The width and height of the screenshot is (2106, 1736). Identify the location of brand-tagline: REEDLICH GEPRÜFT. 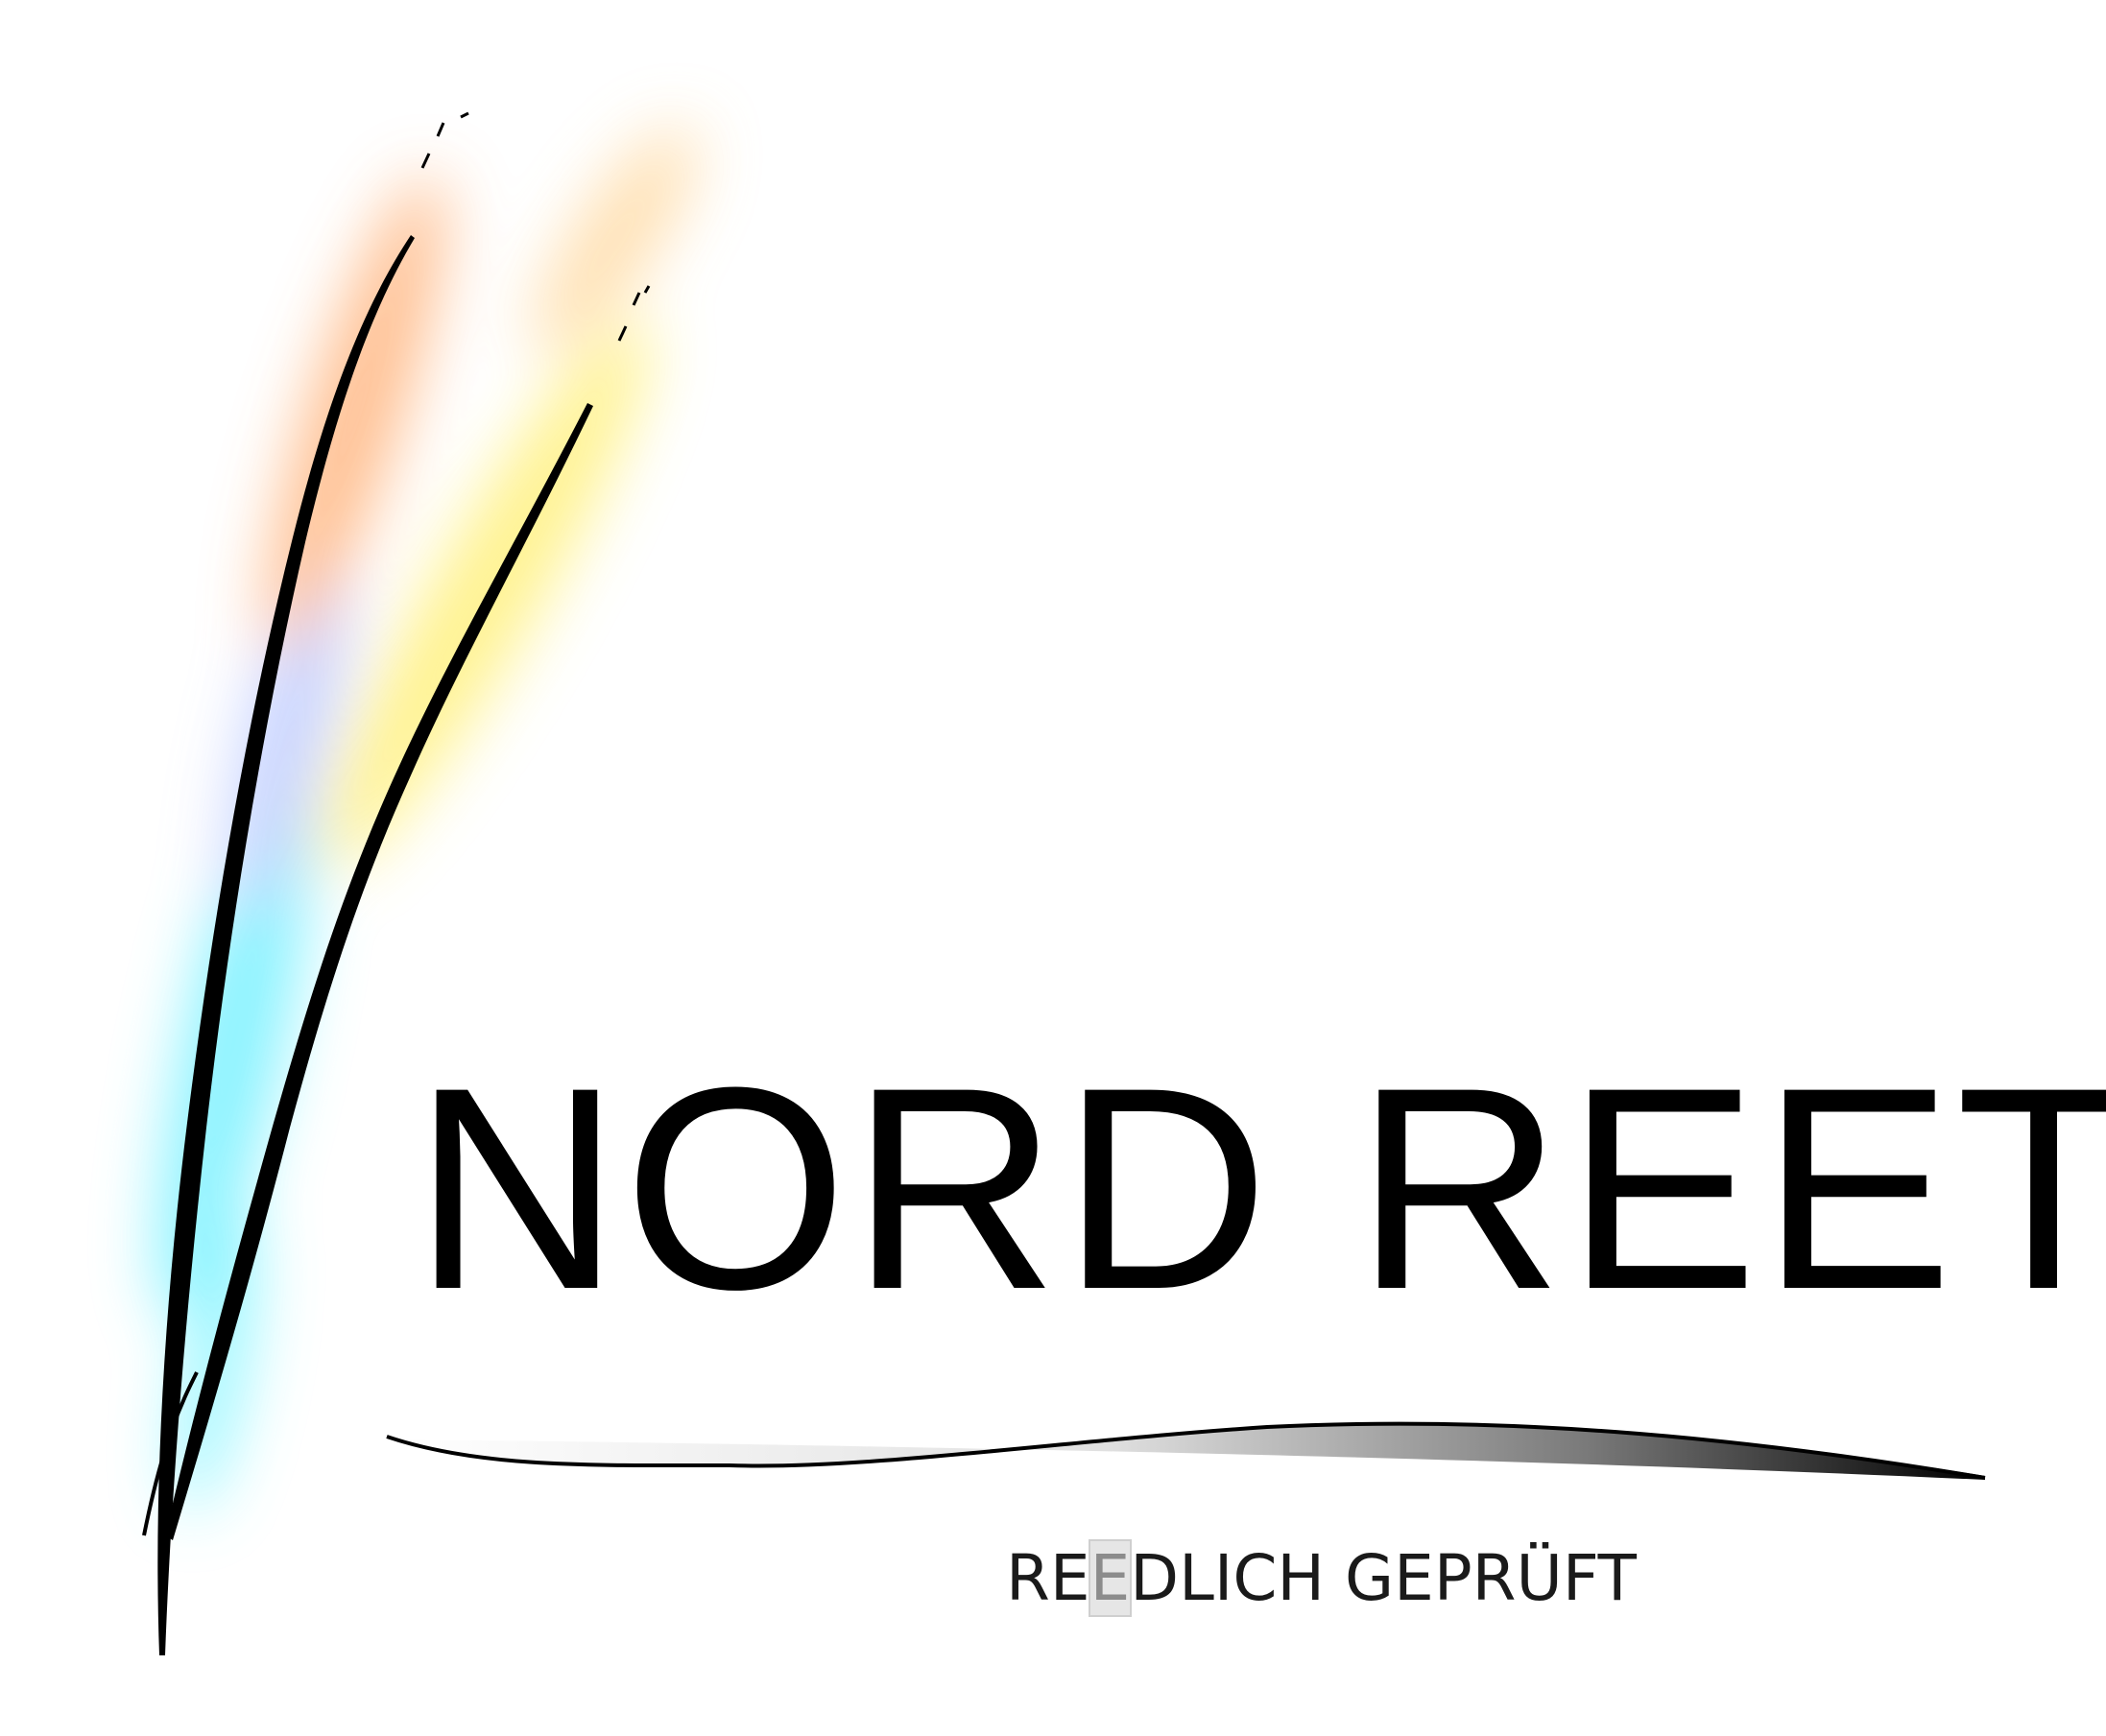
(1321, 1578).